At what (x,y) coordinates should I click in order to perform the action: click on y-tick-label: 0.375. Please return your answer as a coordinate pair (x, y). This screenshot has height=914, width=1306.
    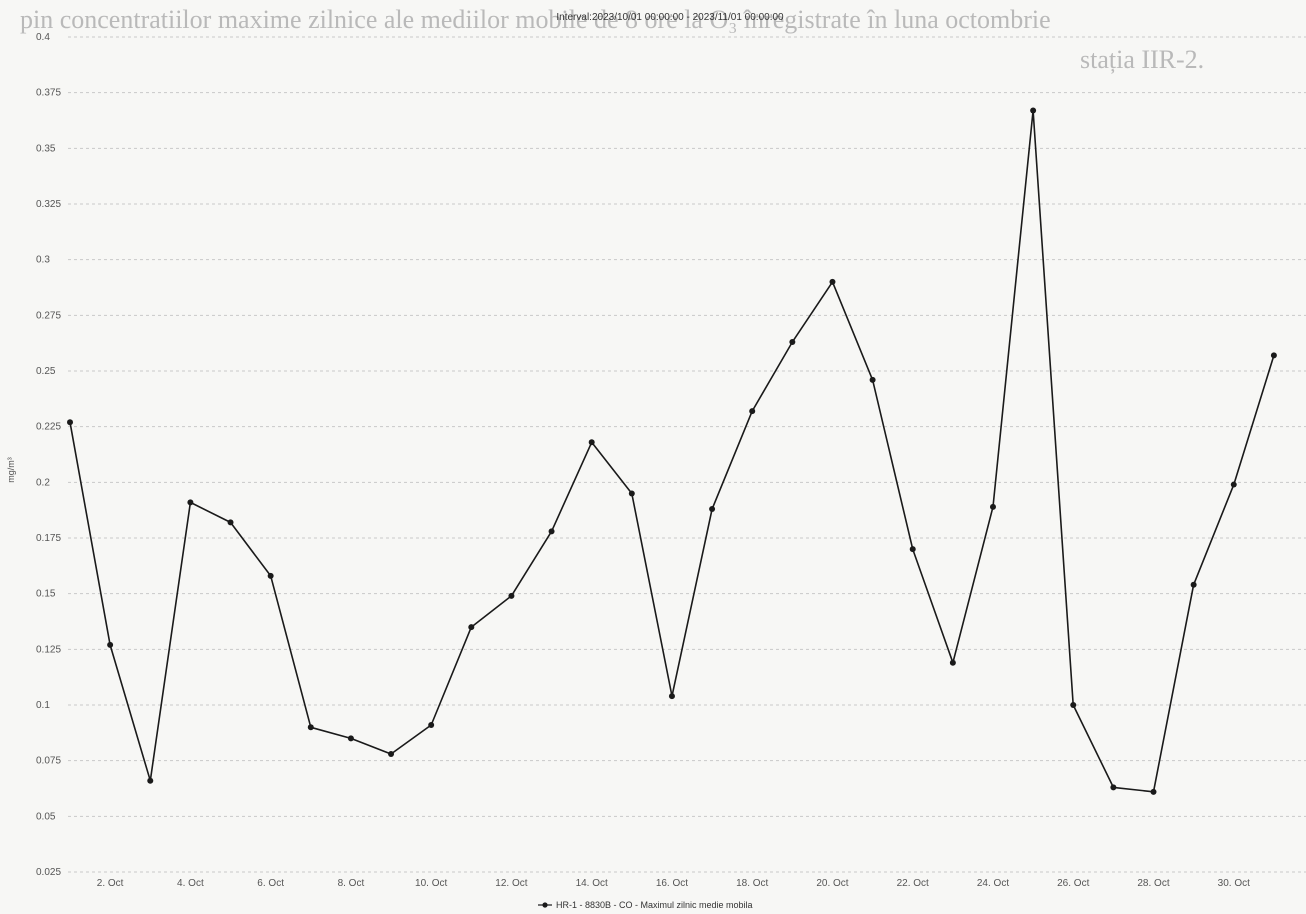
    Looking at the image, I should click on (48, 93).